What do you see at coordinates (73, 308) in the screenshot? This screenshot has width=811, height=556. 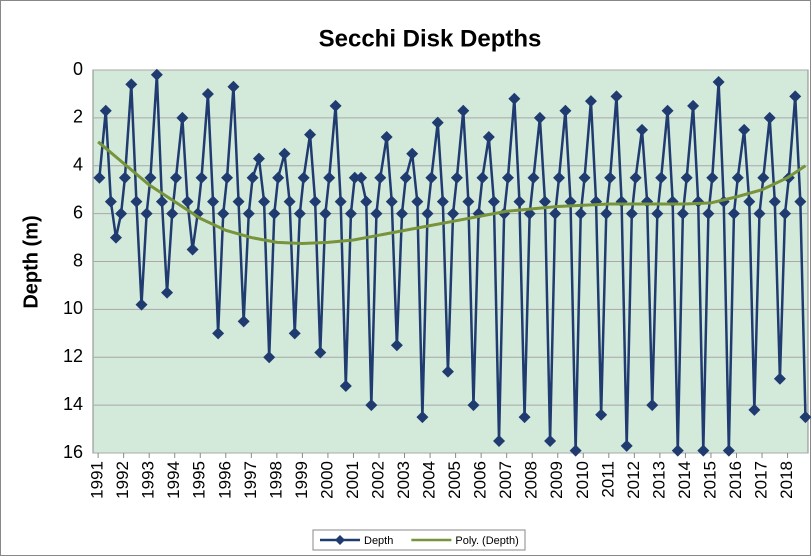 I see `y-tick-label: 10` at bounding box center [73, 308].